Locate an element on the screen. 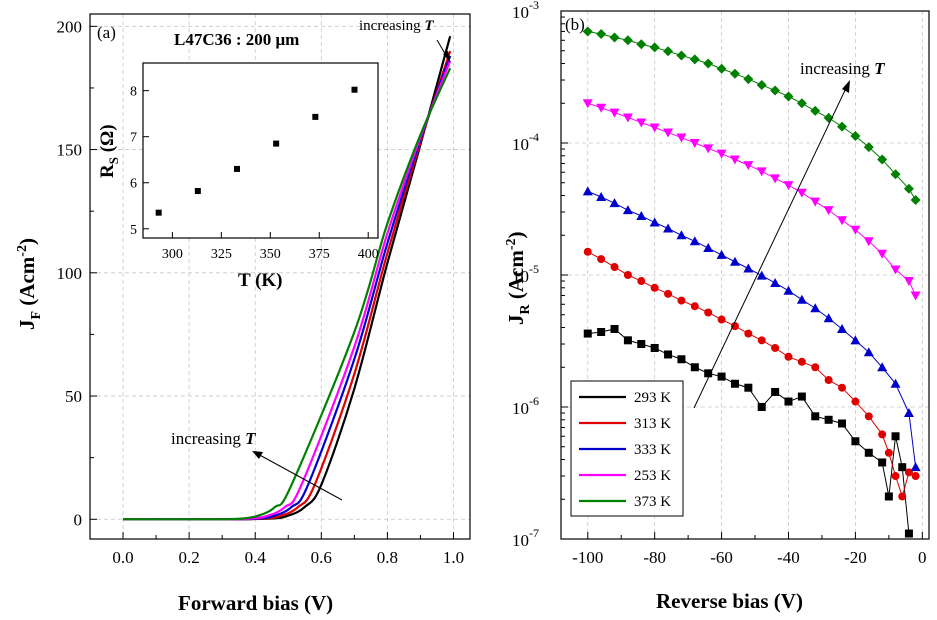 The image size is (937, 620). annotation-high-arrowhead is located at coordinates (446, 56).